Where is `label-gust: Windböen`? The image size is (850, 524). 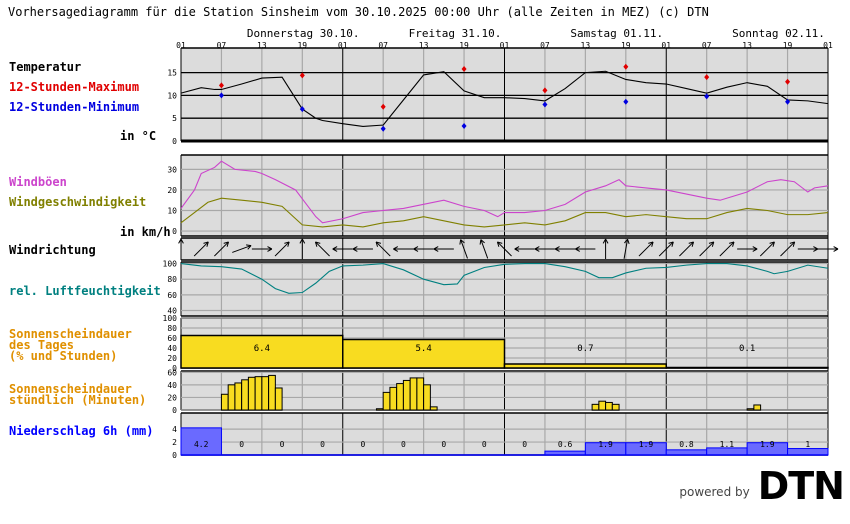
label-gust: Windböen is located at coordinates (38, 182).